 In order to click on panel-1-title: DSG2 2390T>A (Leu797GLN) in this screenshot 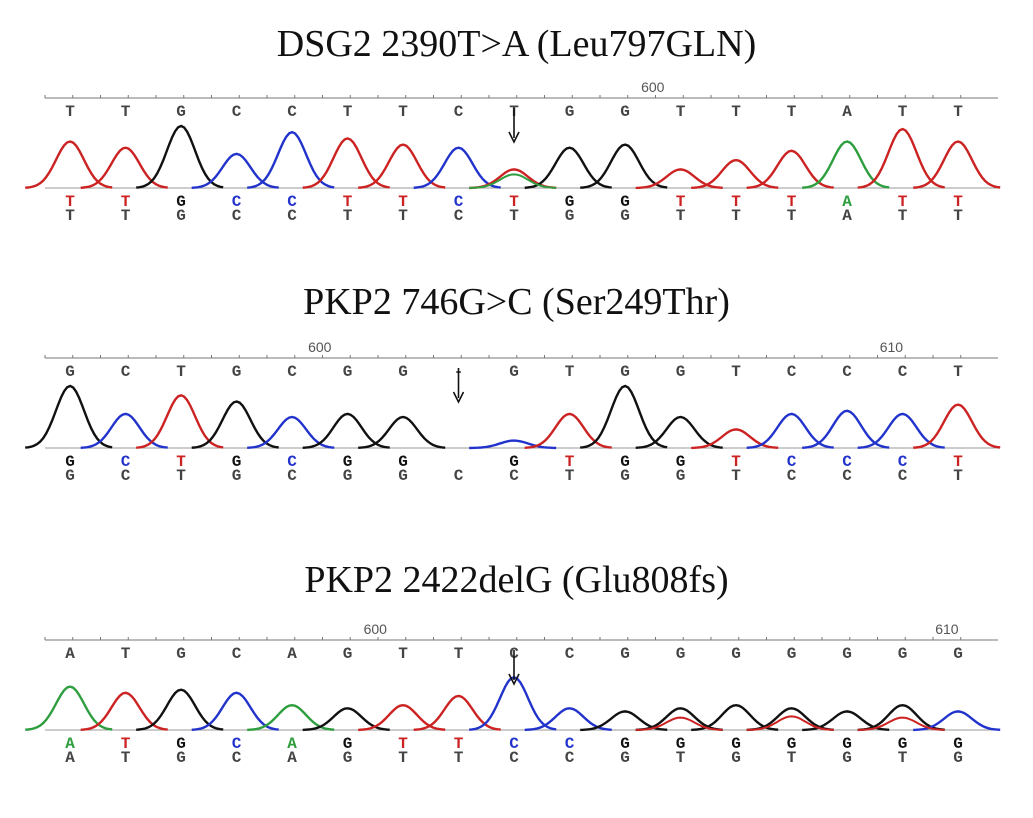, I will do `click(516, 44)`.